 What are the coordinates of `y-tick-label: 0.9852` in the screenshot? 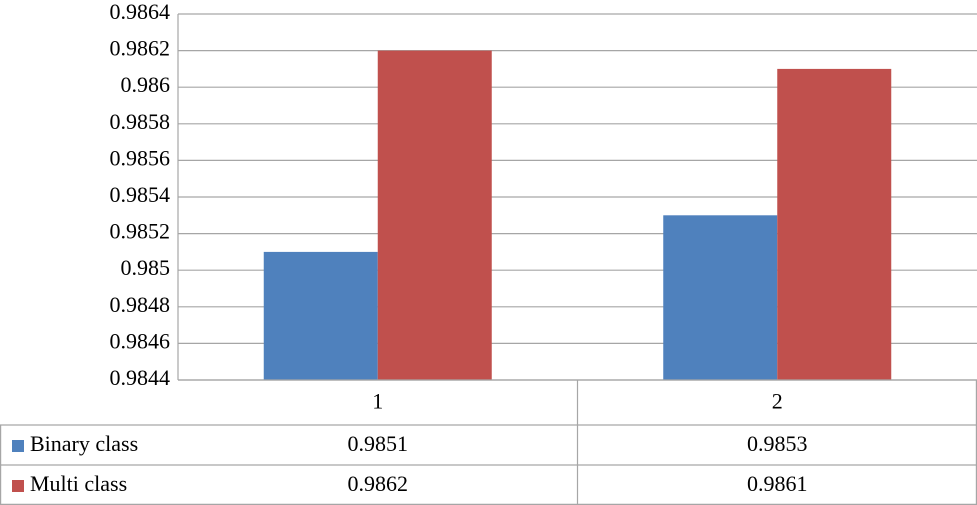 It's located at (140, 231).